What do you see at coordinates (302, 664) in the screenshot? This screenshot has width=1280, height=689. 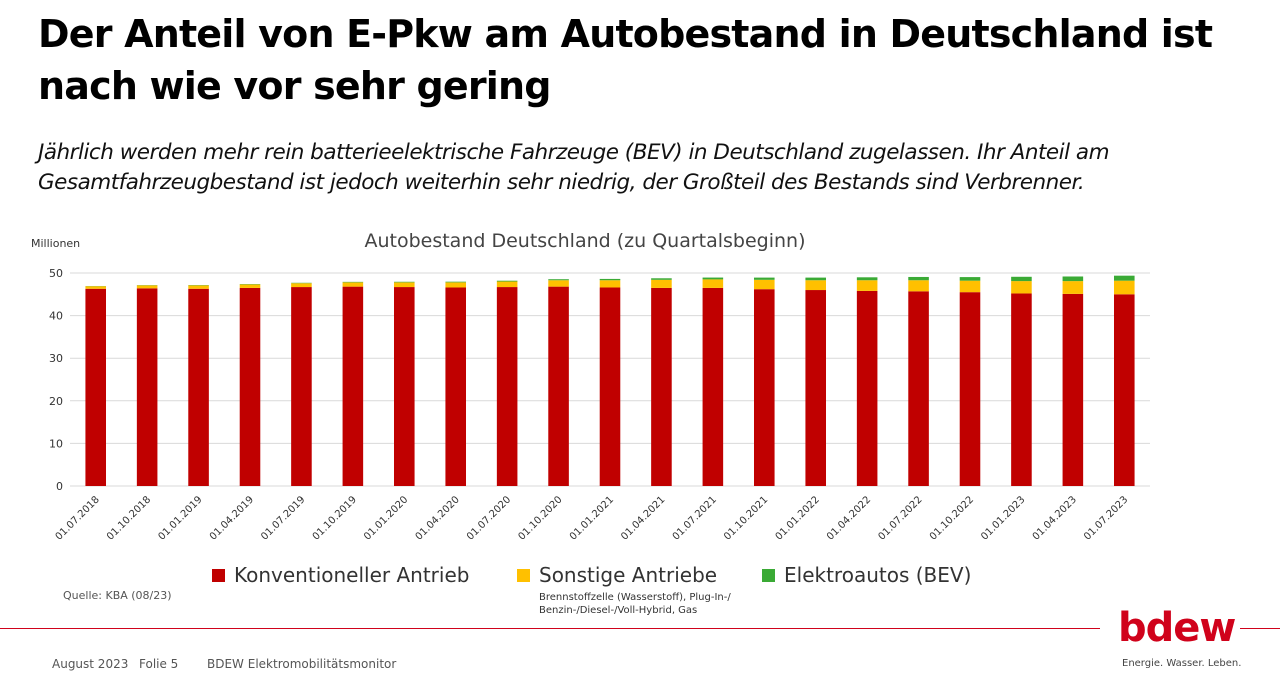 I see `footer-report-name: BDEW Elektromobilitätsmonitor` at bounding box center [302, 664].